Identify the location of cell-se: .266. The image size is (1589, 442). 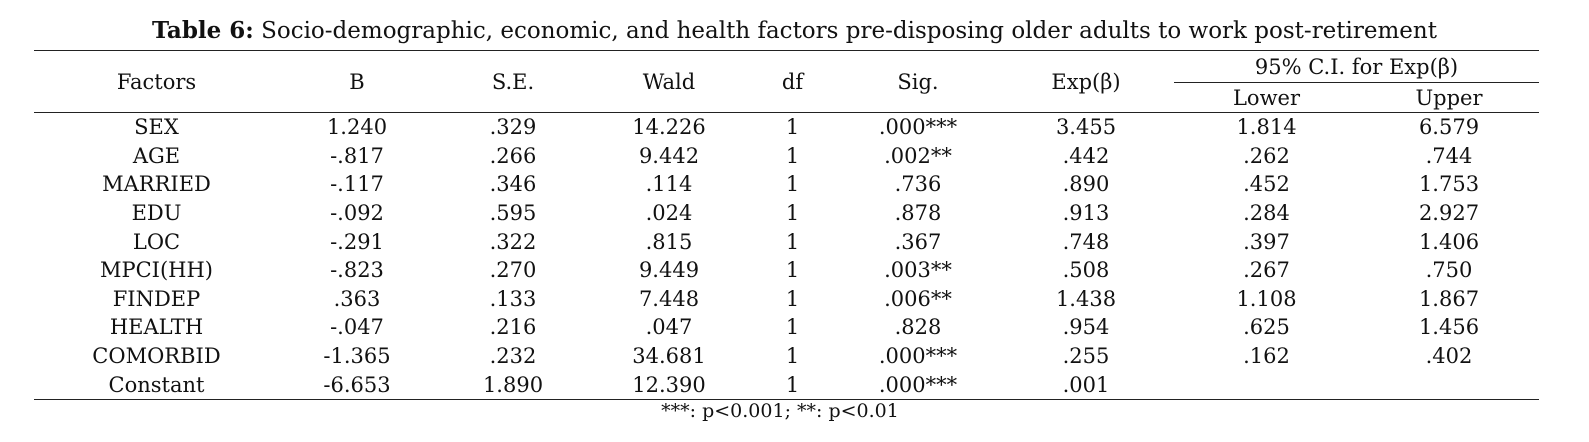
(513, 155).